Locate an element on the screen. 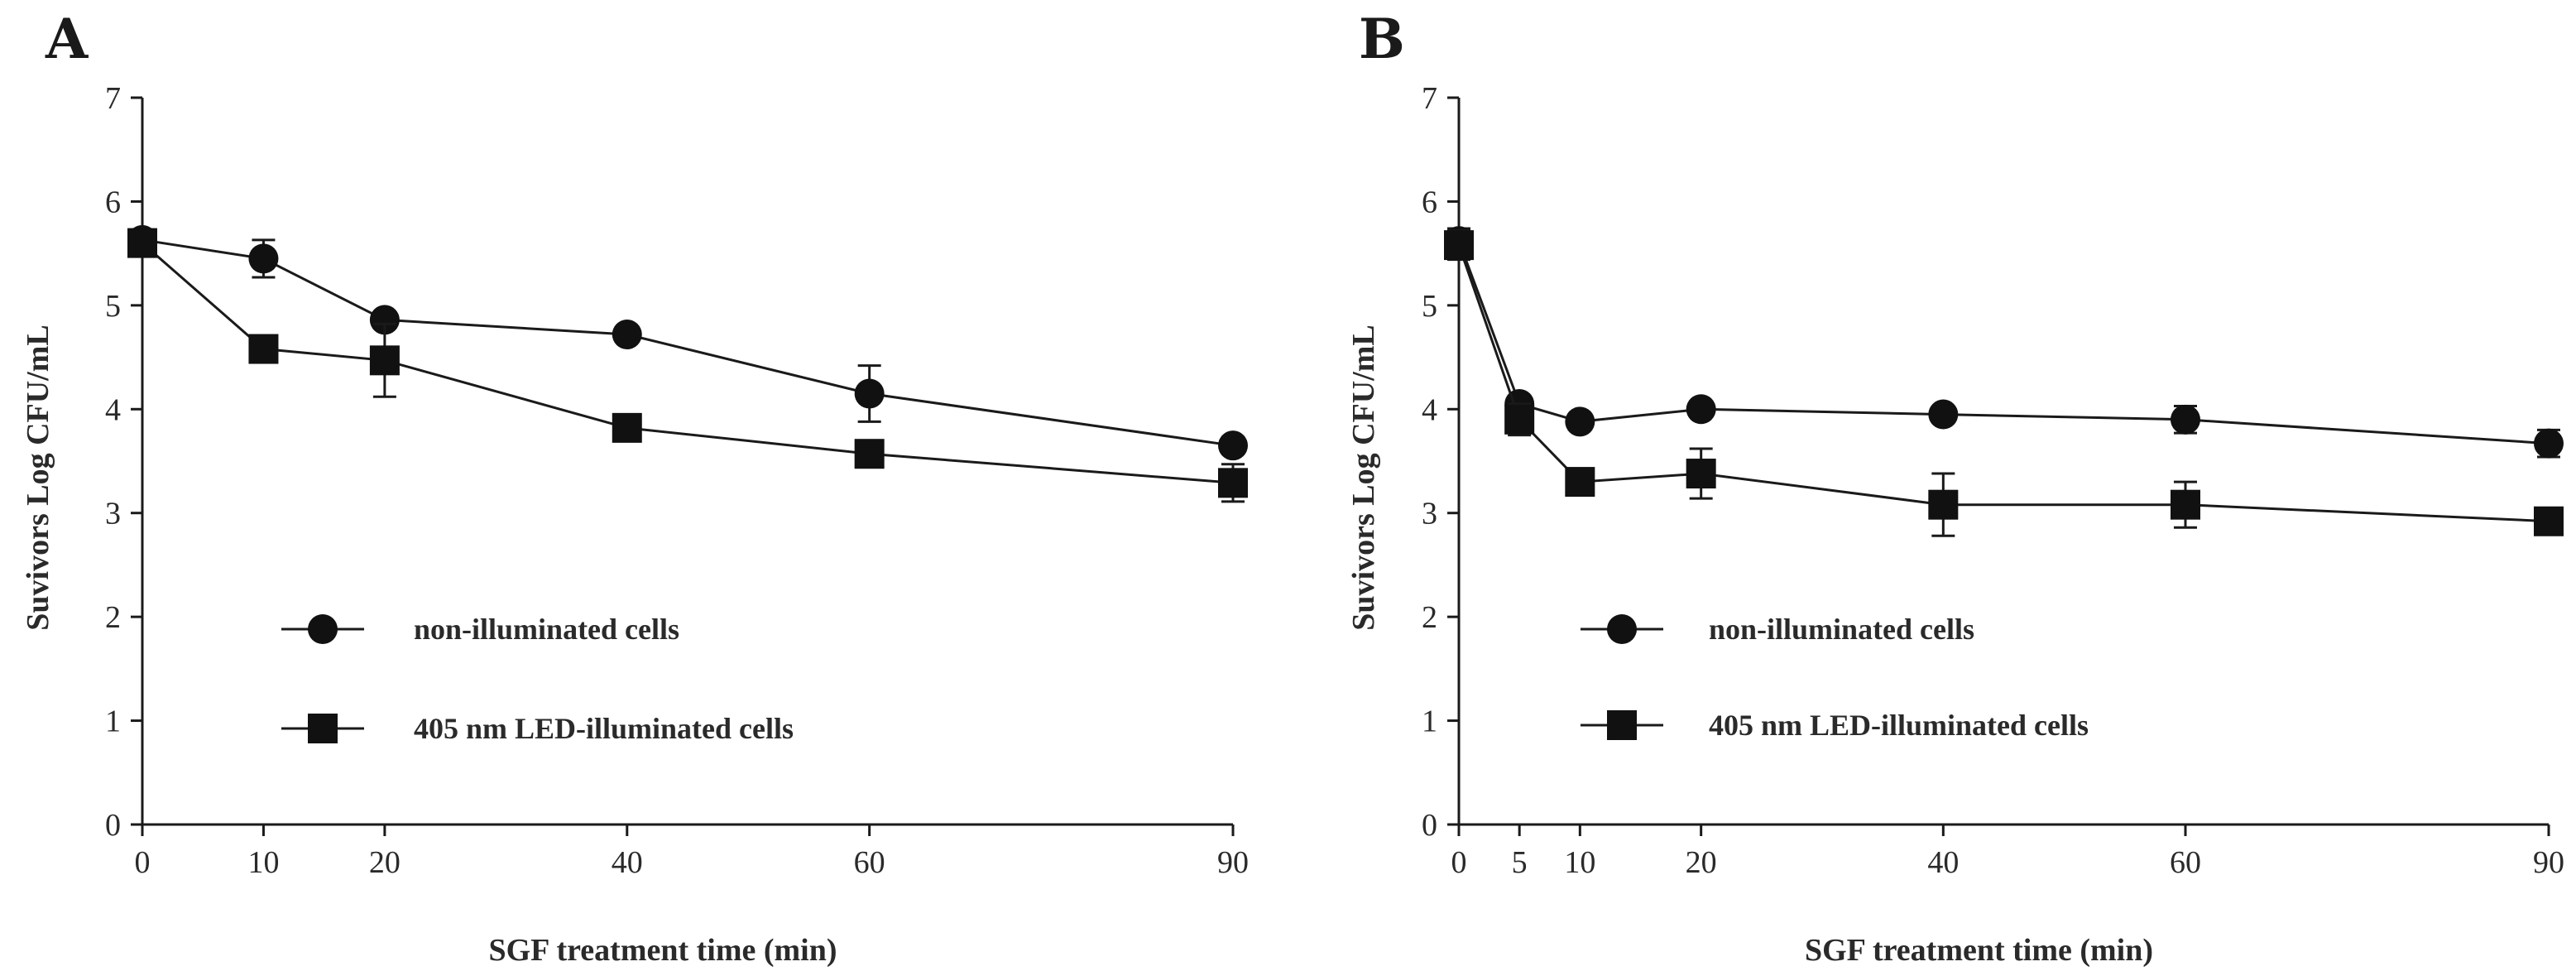 The height and width of the screenshot is (976, 2576). x-tick-label: 5 is located at coordinates (1520, 862).